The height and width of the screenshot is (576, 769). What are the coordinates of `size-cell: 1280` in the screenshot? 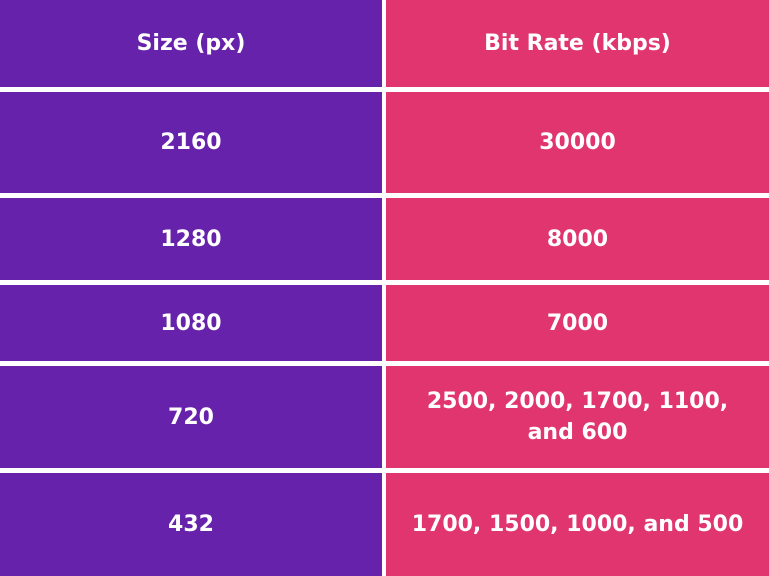 It's located at (191, 239).